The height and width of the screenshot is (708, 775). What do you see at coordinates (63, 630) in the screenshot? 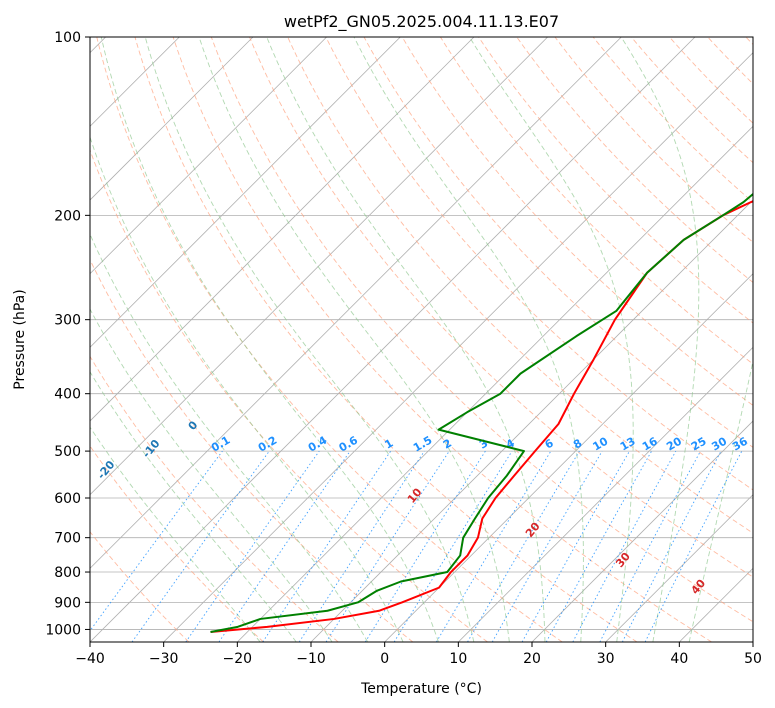
I see `y-tick-label: 1000` at bounding box center [63, 630].